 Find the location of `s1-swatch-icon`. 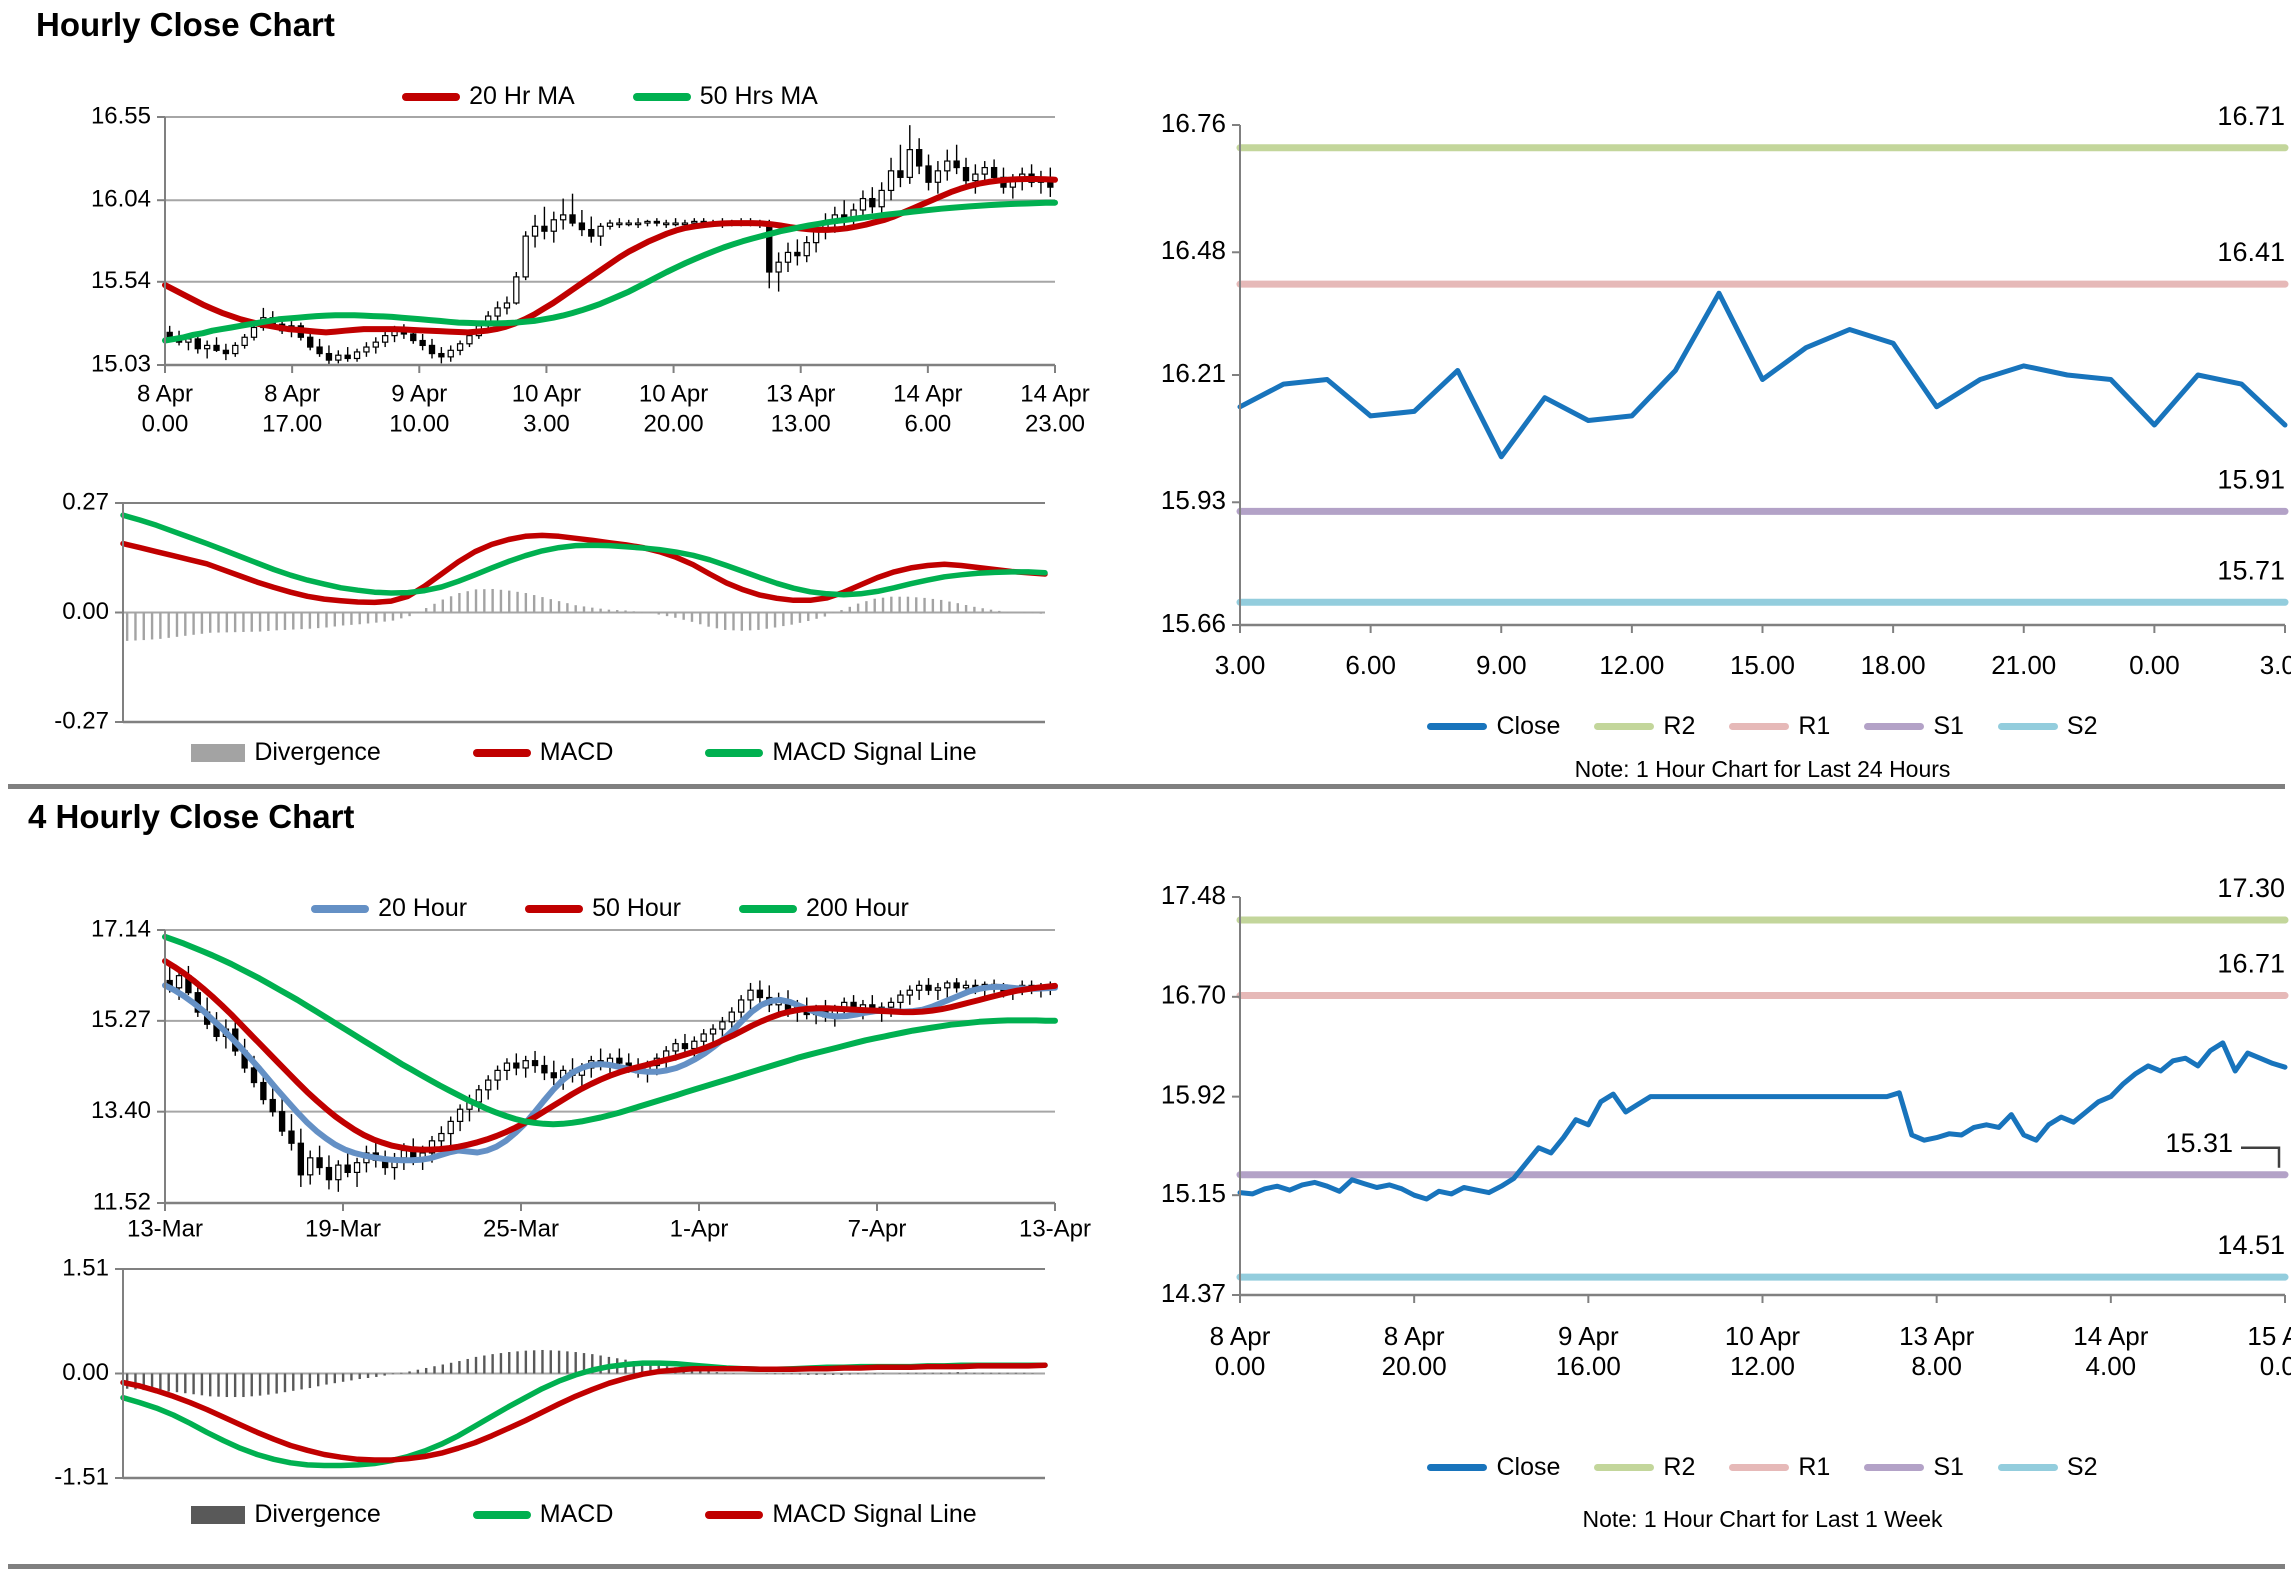

s1-swatch-icon is located at coordinates (1894, 1467).